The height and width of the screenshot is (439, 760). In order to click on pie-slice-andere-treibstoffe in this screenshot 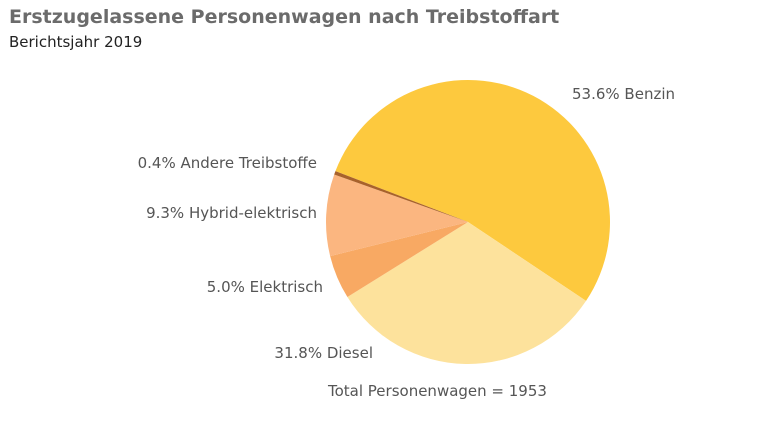, I will do `click(401, 196)`.